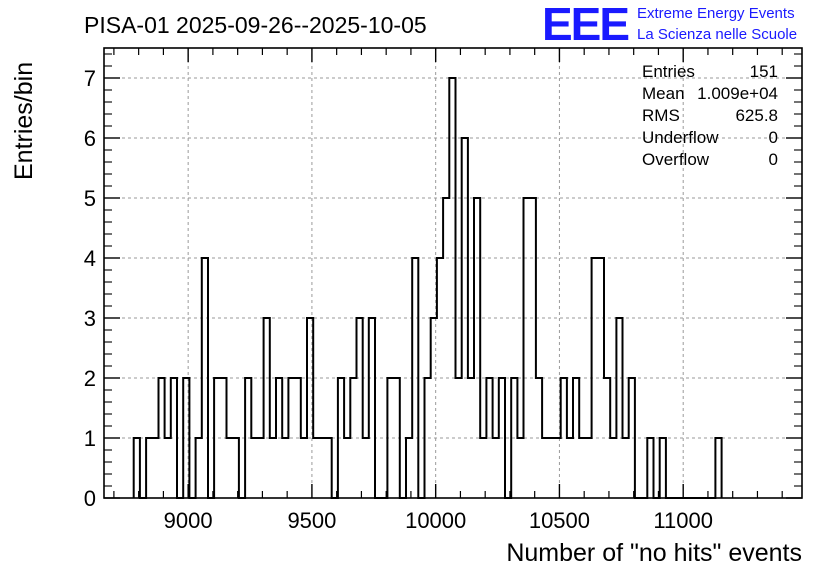 This screenshot has height=572, width=836. I want to click on stats-rms-value: 625.8, so click(756, 115).